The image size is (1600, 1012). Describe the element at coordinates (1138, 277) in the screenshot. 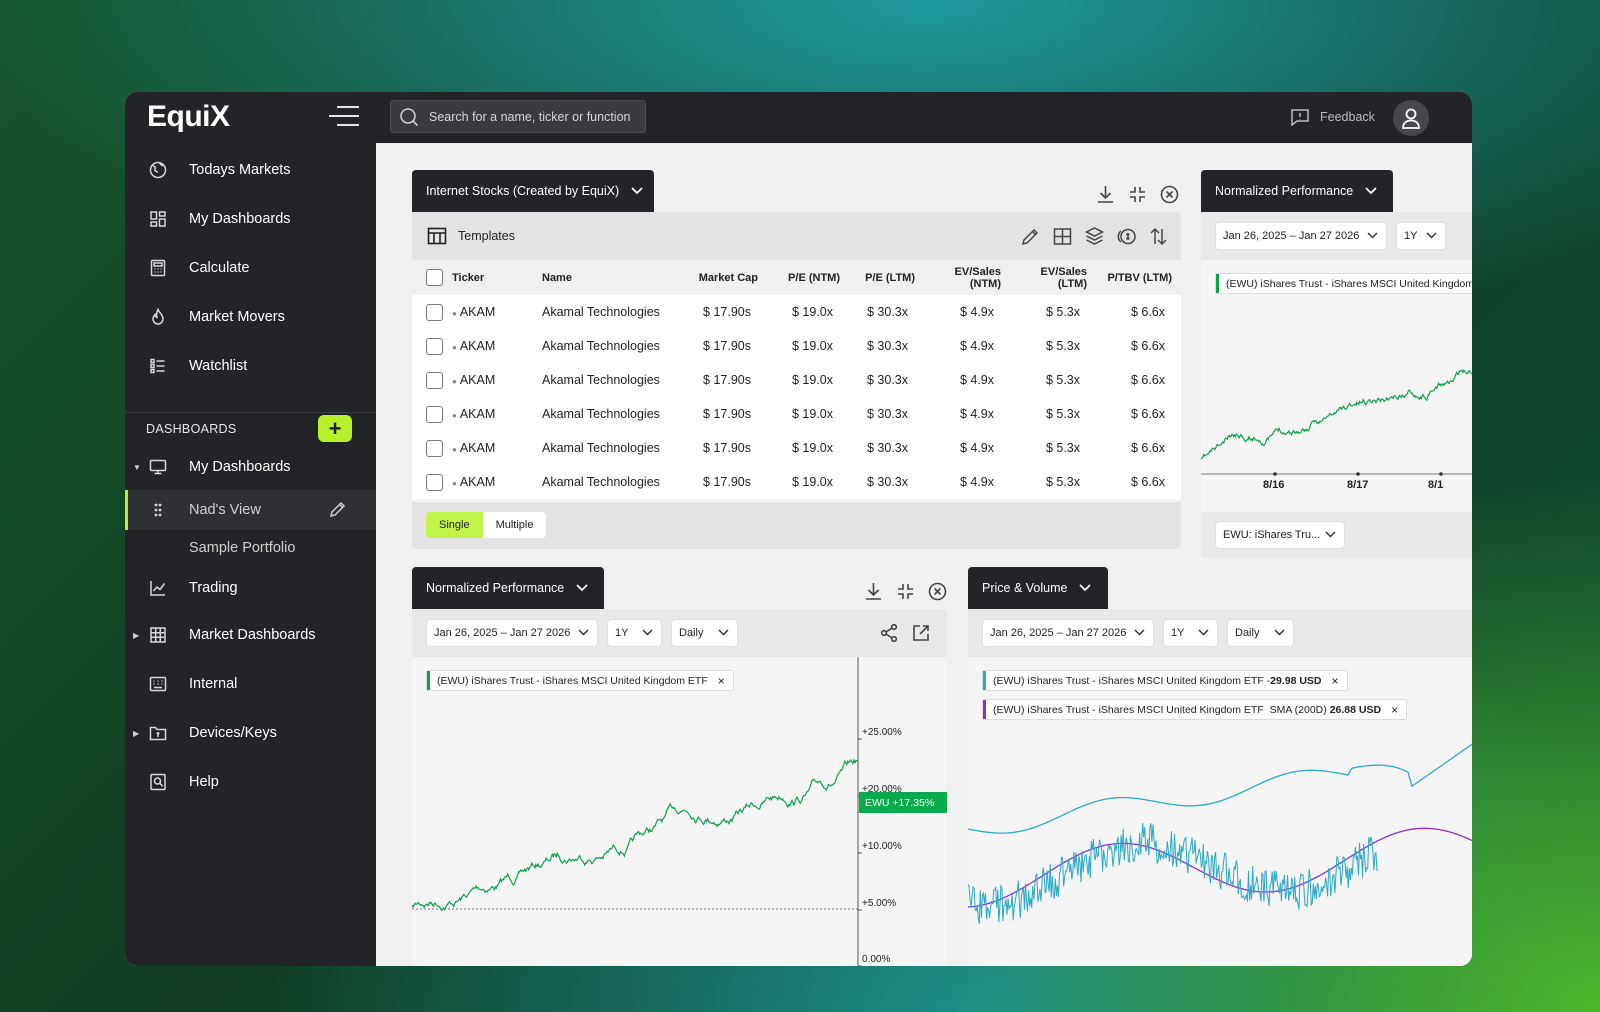

I see `column-header: P/TBV (LTM)` at that location.